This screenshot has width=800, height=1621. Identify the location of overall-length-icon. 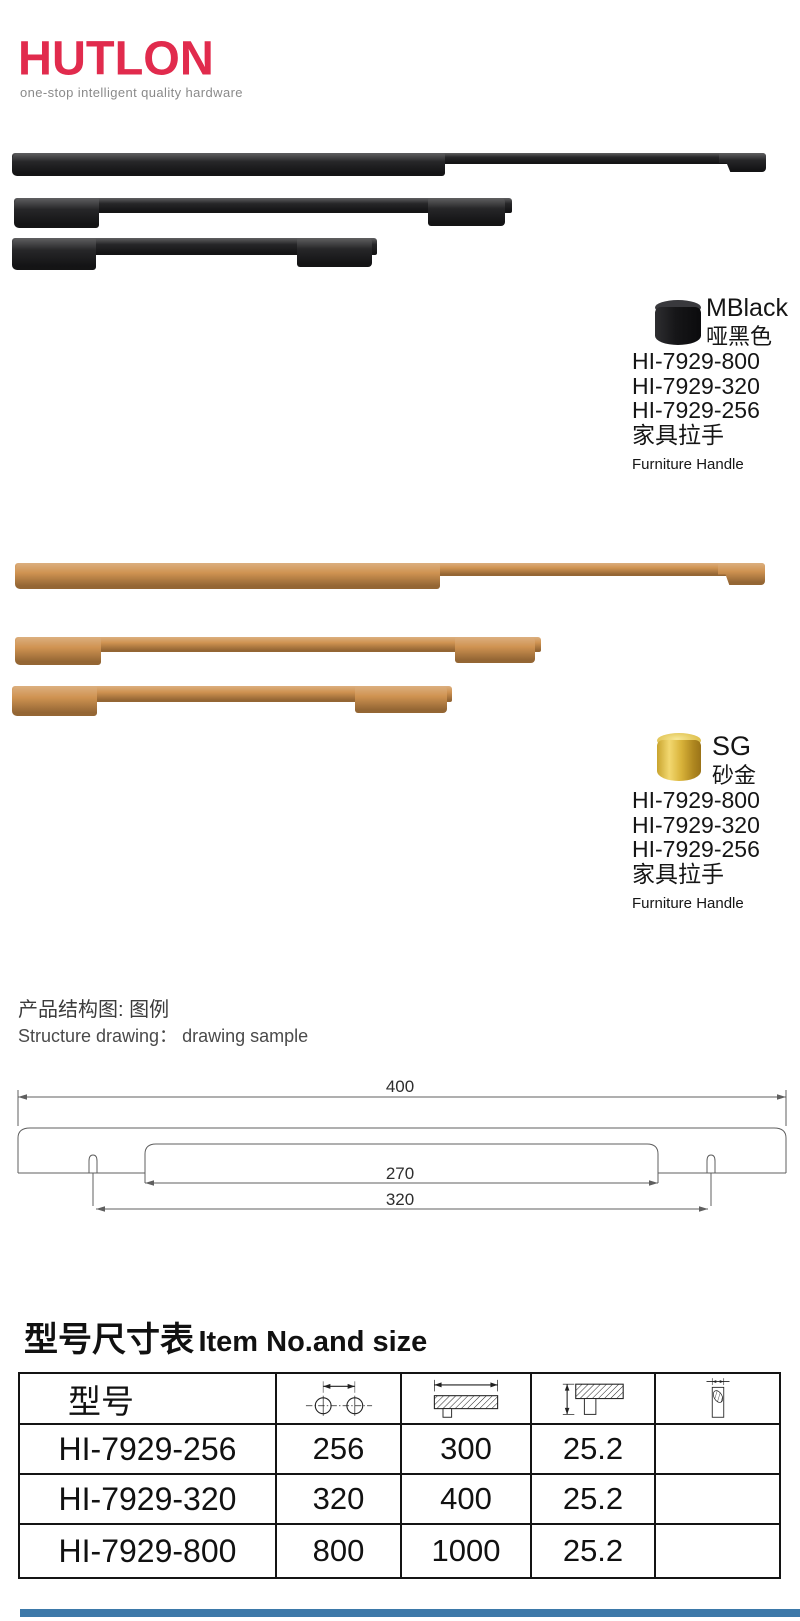
(466, 1398).